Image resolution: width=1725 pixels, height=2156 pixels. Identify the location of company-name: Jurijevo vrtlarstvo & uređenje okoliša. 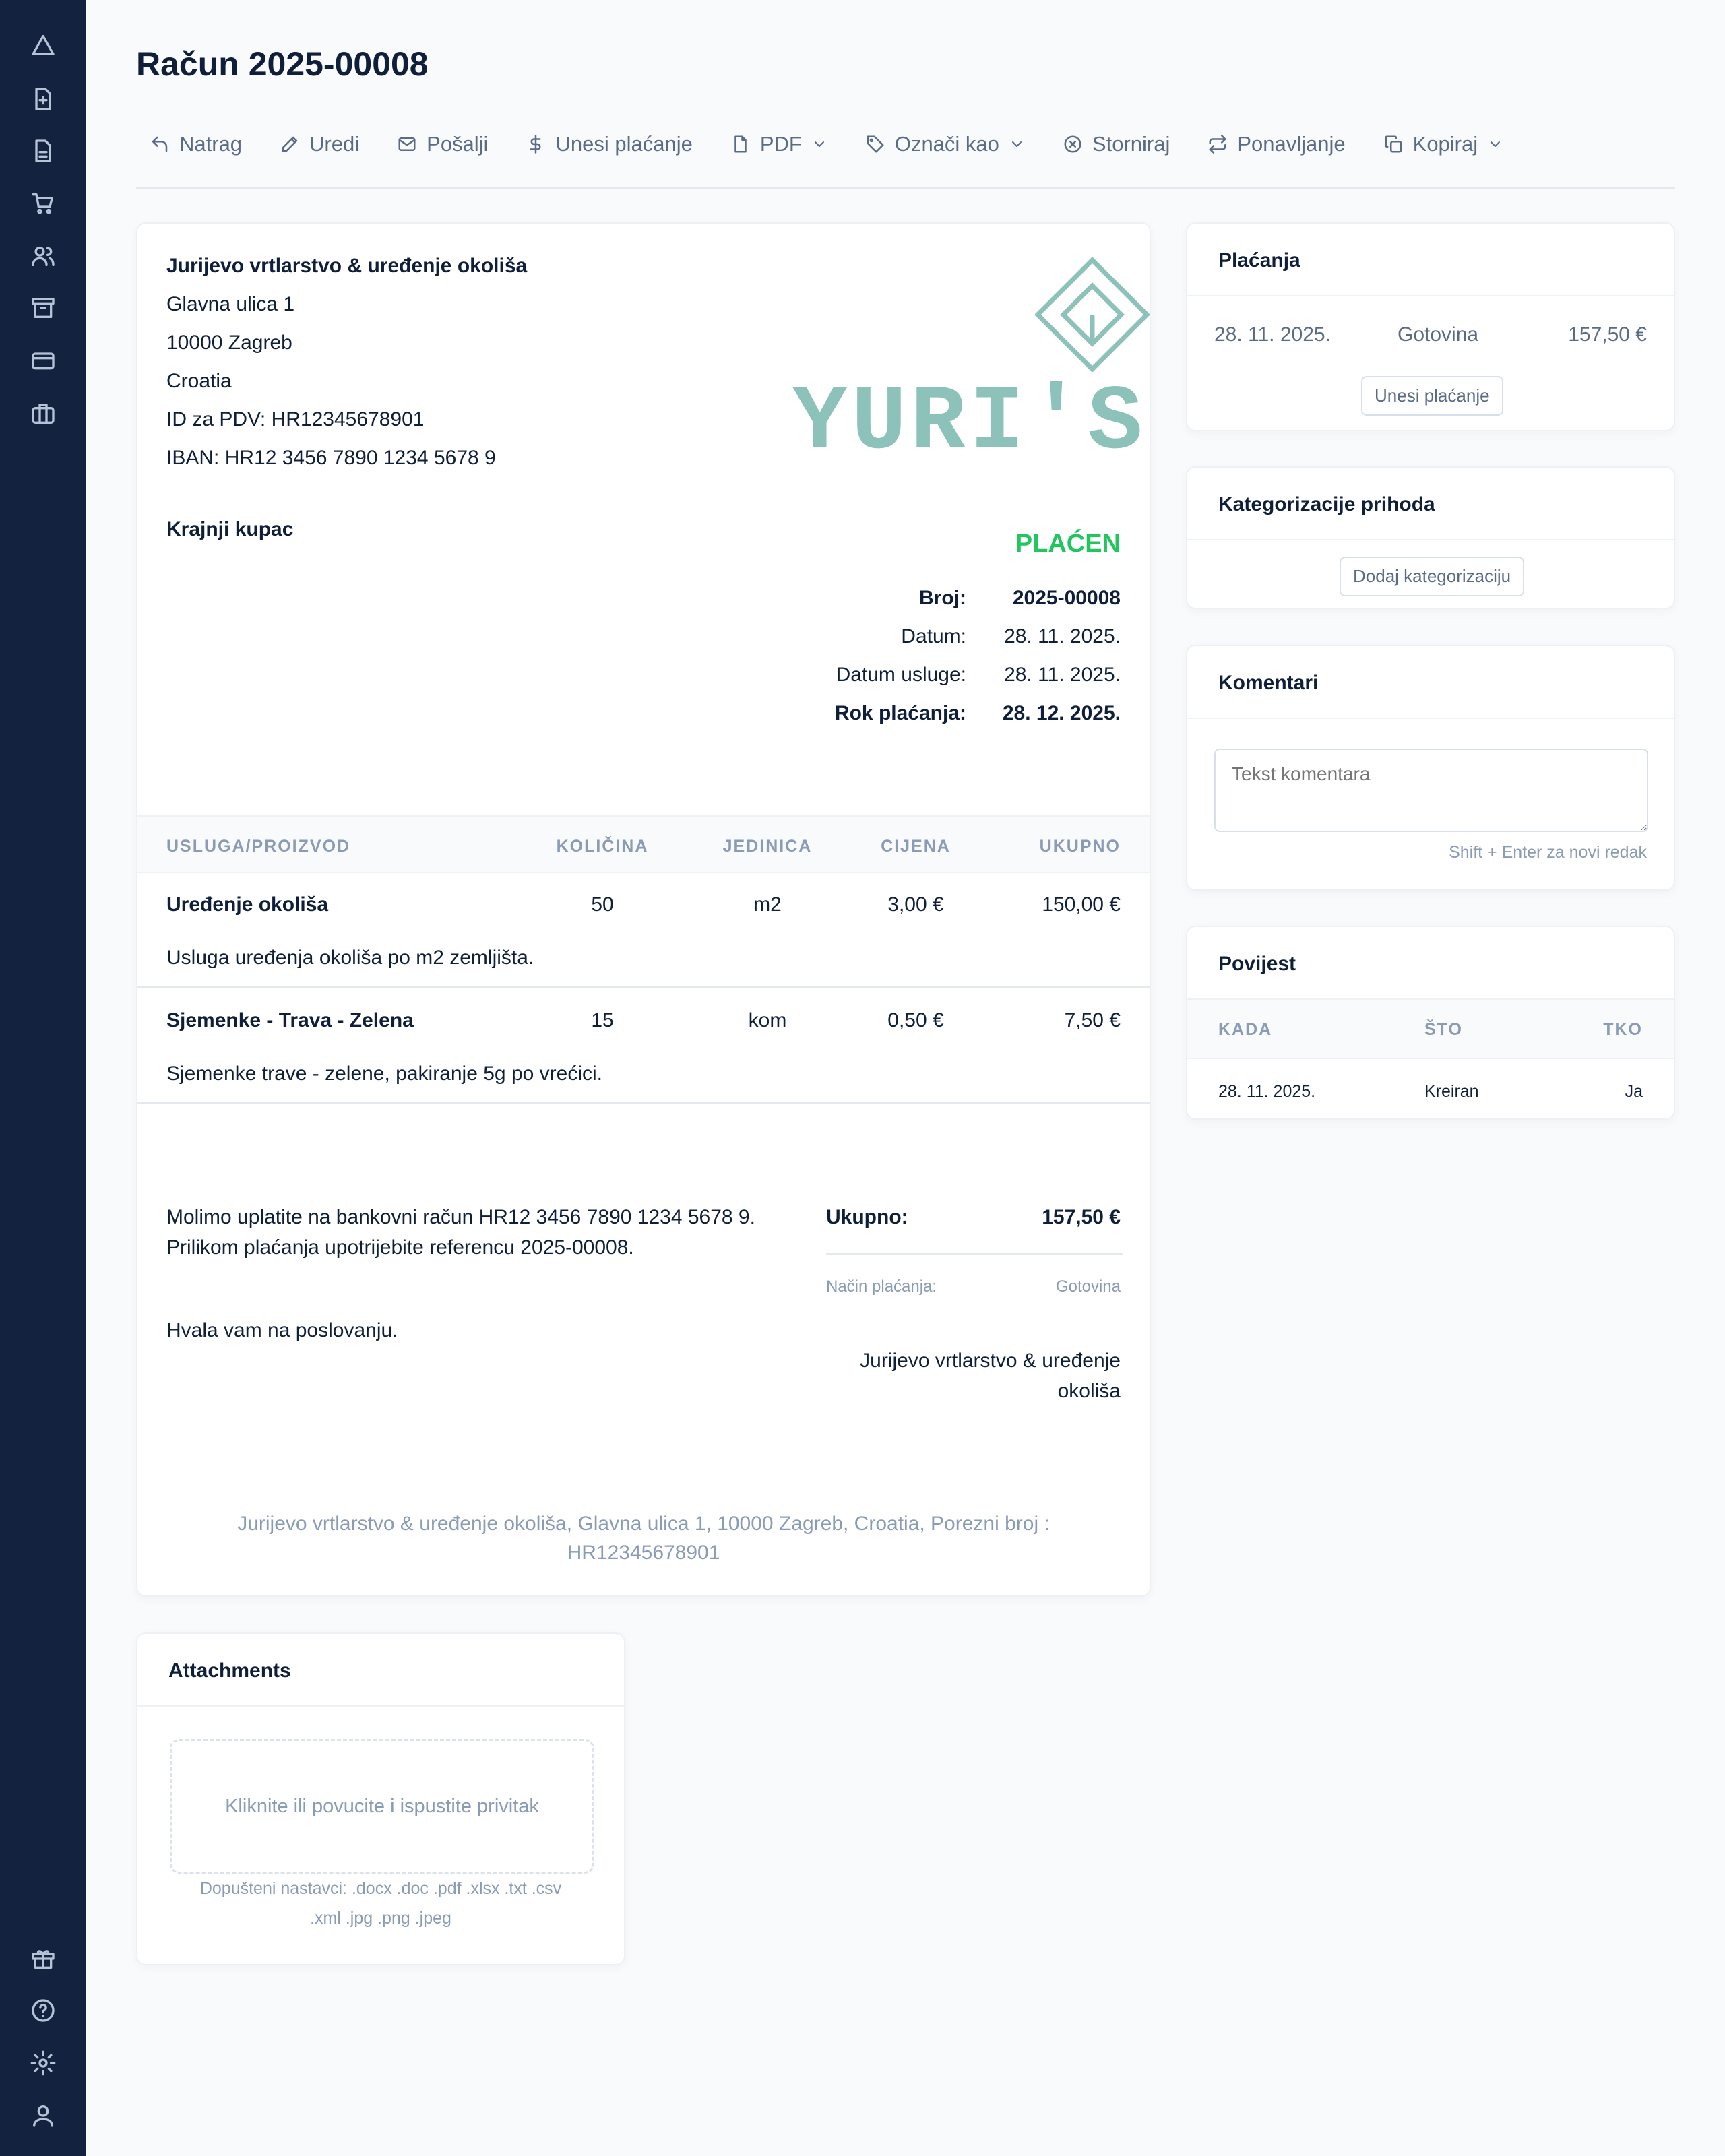
(347, 266).